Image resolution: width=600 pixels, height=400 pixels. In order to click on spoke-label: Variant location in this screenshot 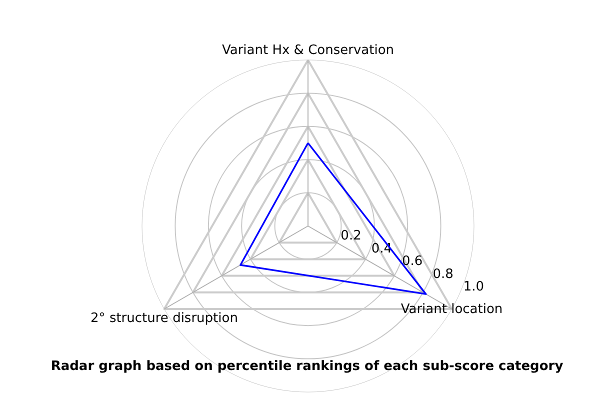, I will do `click(451, 309)`.